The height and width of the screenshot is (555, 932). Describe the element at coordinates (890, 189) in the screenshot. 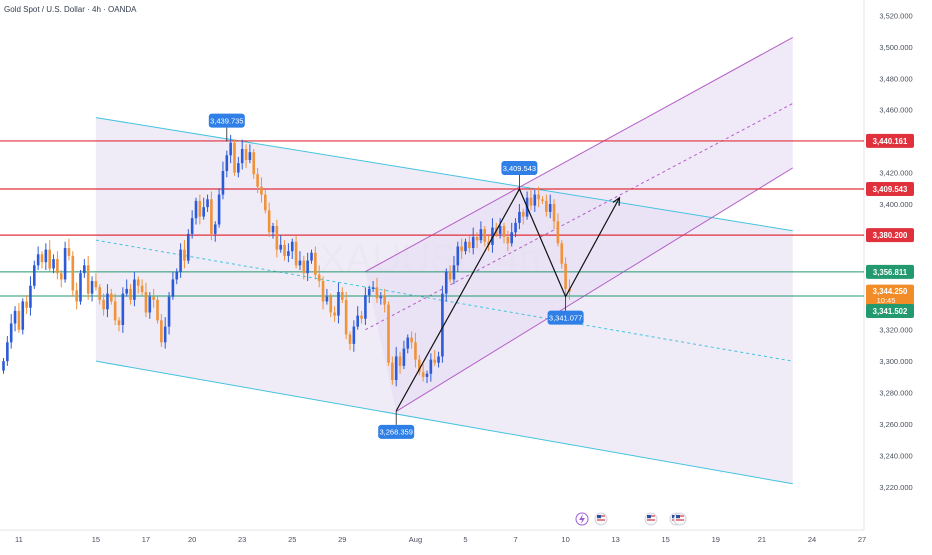

I see `price-badge-2-label: 3,409.543` at that location.